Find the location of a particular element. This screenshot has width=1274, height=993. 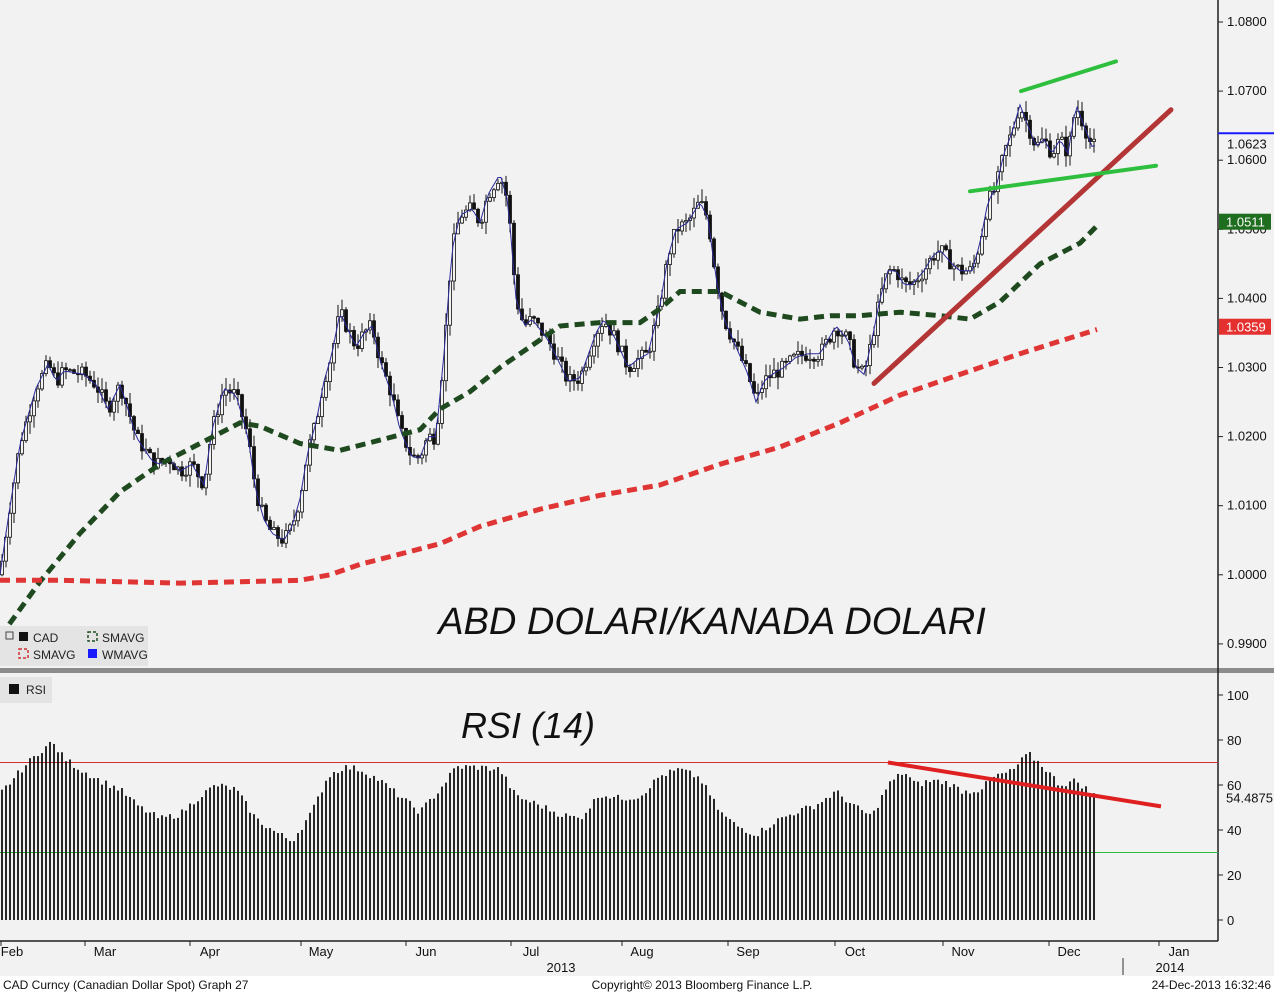

legend-smavg-green-label: SMAVG is located at coordinates (123, 638).